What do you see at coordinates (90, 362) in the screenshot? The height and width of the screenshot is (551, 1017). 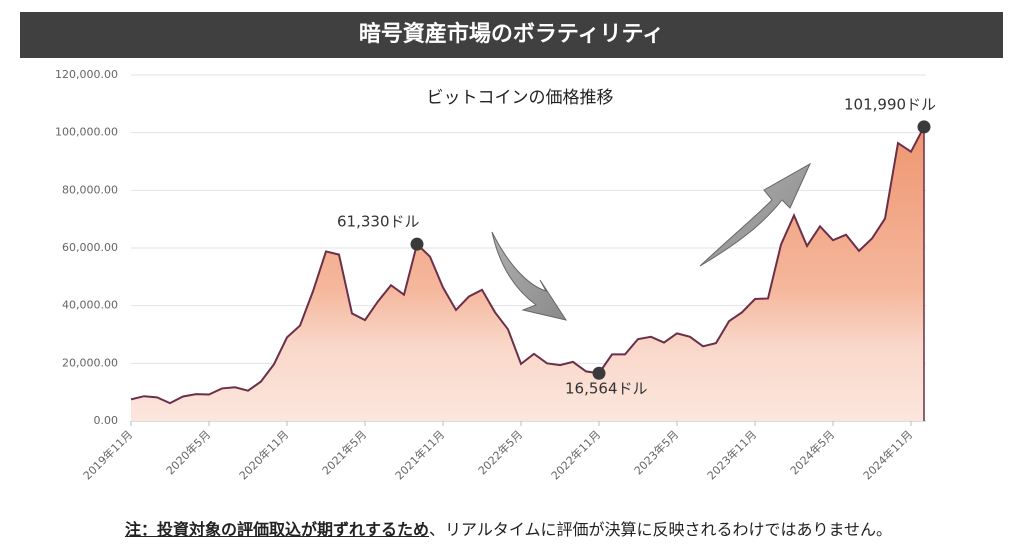 I see `y-tick-label: 20,000.00` at bounding box center [90, 362].